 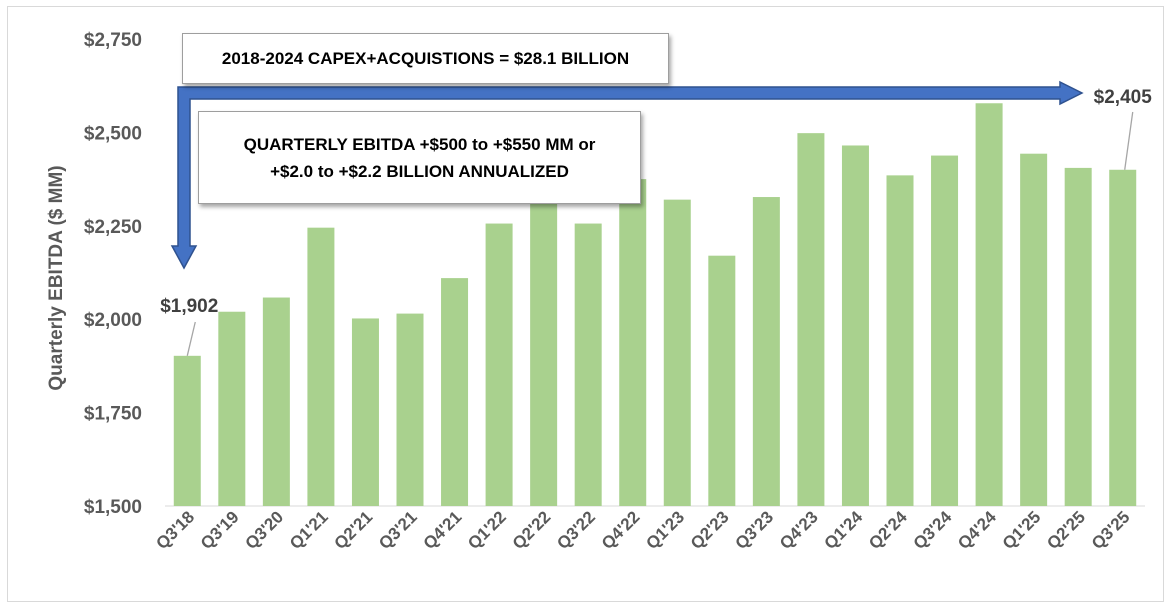 I want to click on x-tick-label: Q2'21, so click(x=354, y=530).